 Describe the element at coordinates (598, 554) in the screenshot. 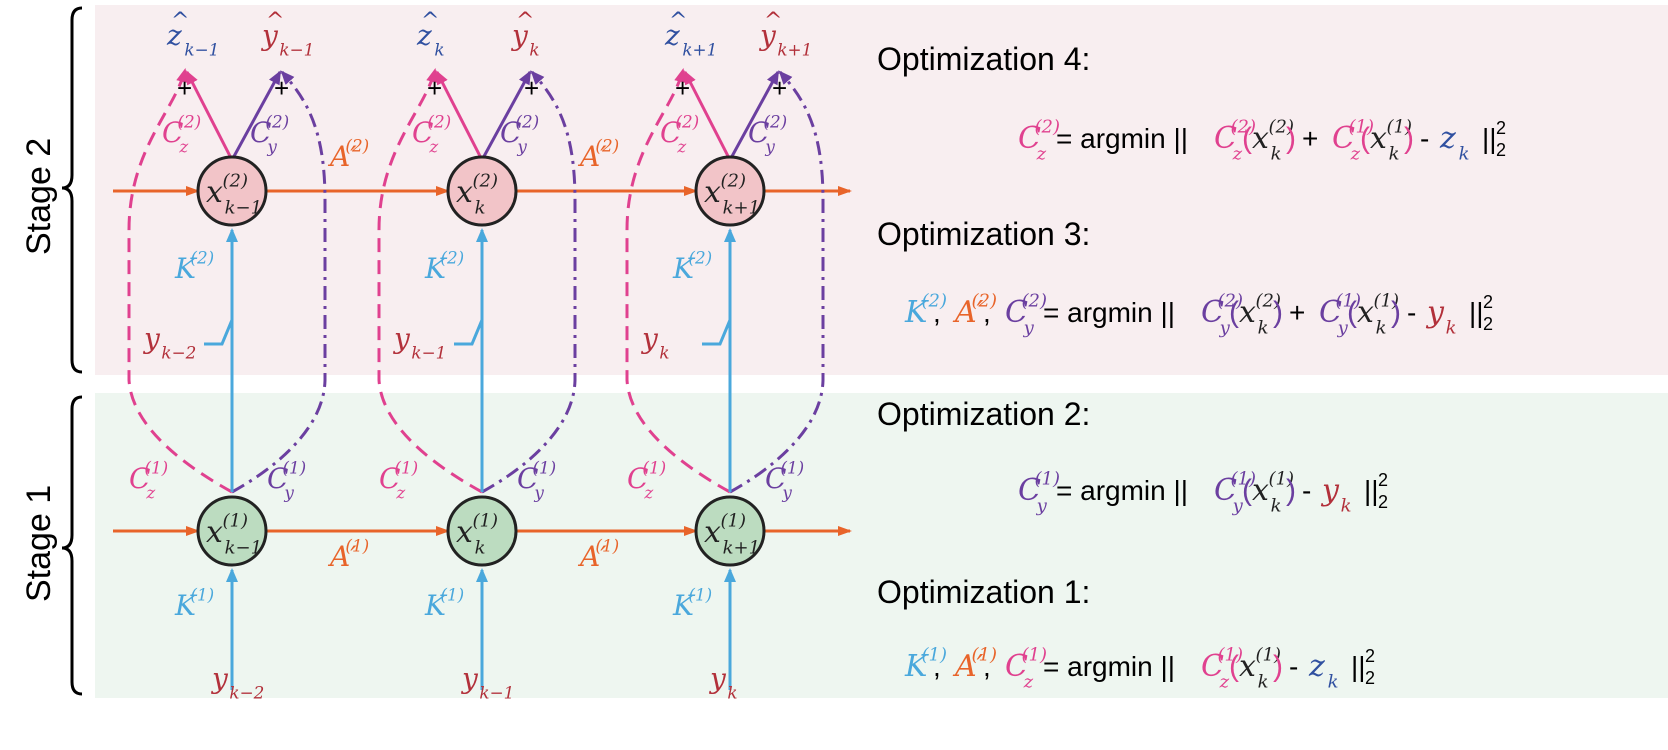

I see `a1-label-1: A′(1)` at that location.